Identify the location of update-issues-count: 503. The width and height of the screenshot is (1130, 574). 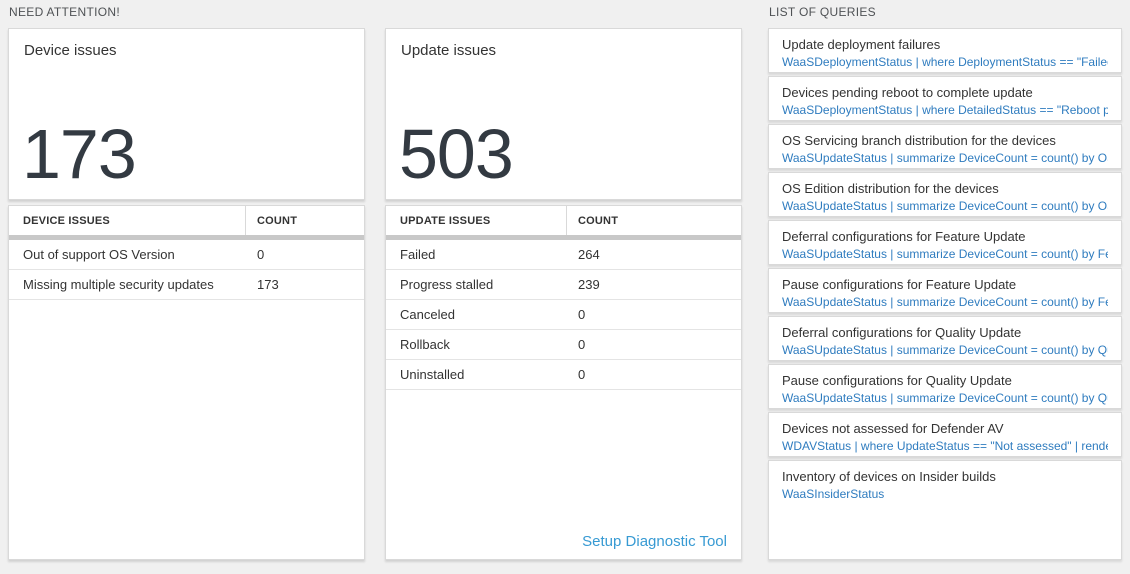
(456, 154).